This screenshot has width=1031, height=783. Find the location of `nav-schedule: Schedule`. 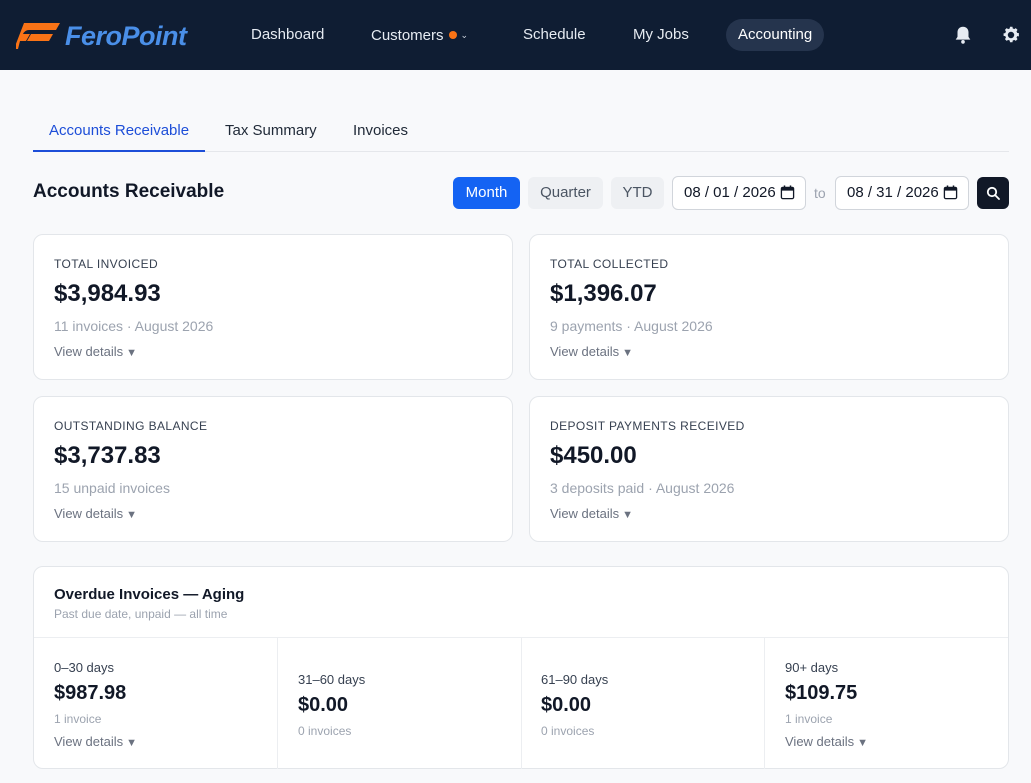

nav-schedule: Schedule is located at coordinates (554, 35).